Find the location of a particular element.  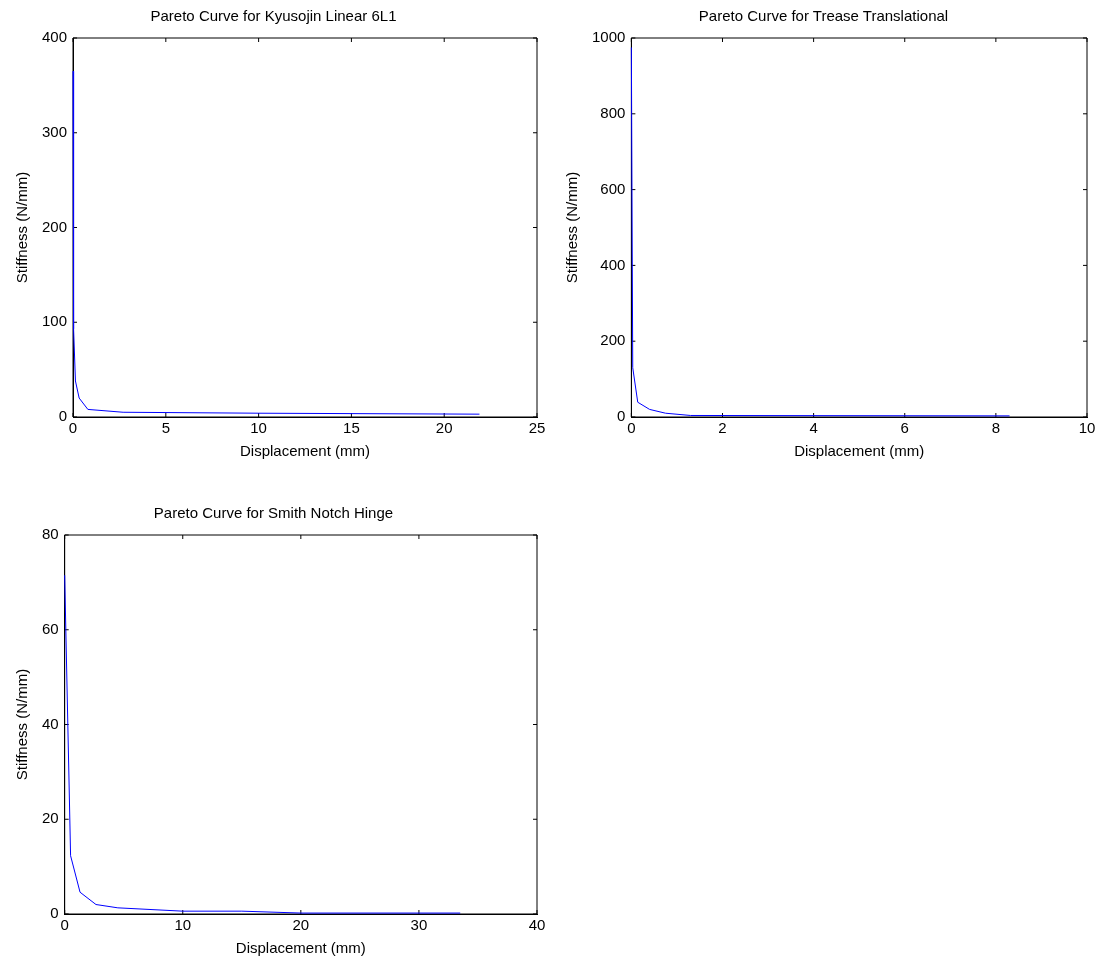

y-tick-label: 80 is located at coordinates (50, 534).